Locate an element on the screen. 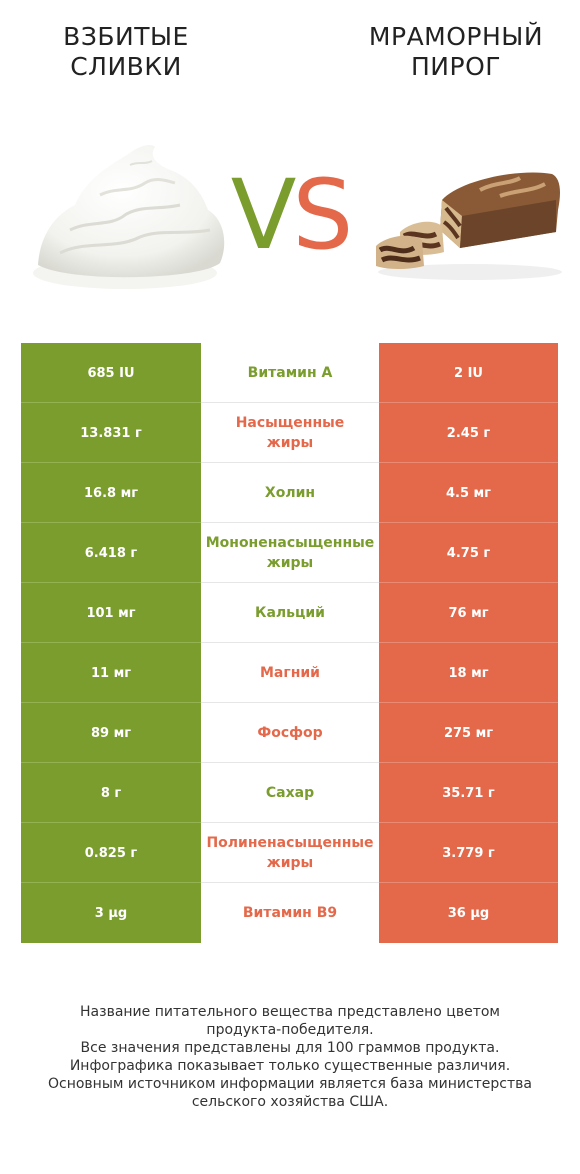 Image resolution: width=580 pixels, height=1174 pixels. nutrient-name-cell: Кальций is located at coordinates (290, 613).